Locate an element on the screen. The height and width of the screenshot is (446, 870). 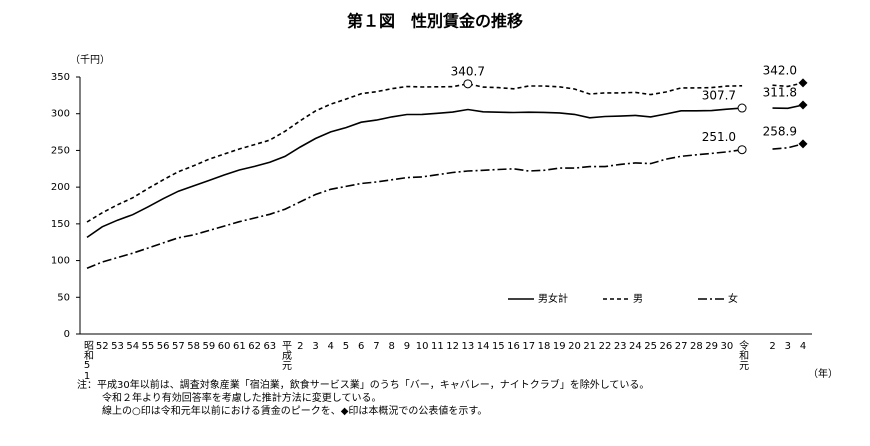
x-unit: （年） is located at coordinates (823, 373).